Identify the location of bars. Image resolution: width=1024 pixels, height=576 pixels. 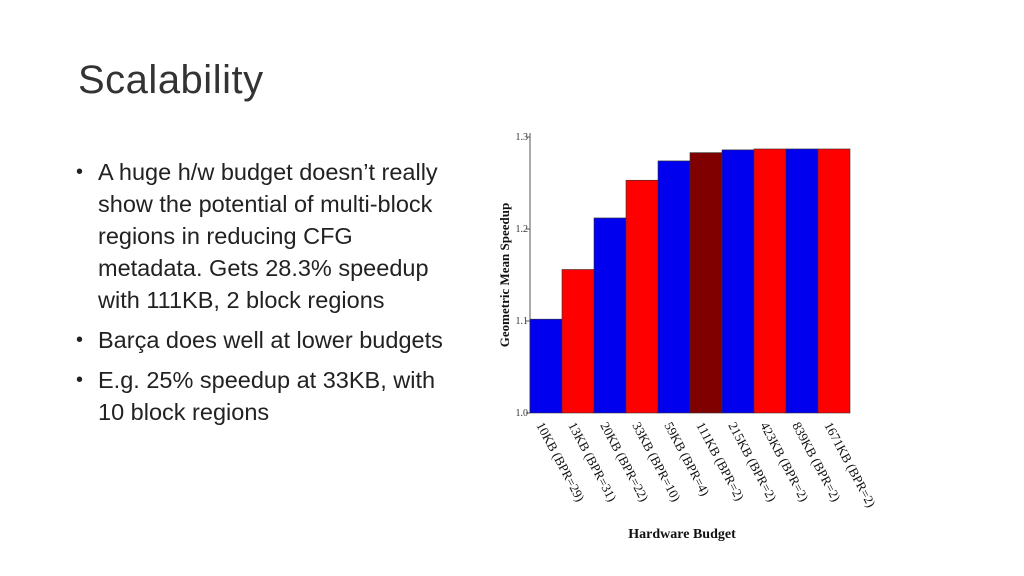
(690, 281).